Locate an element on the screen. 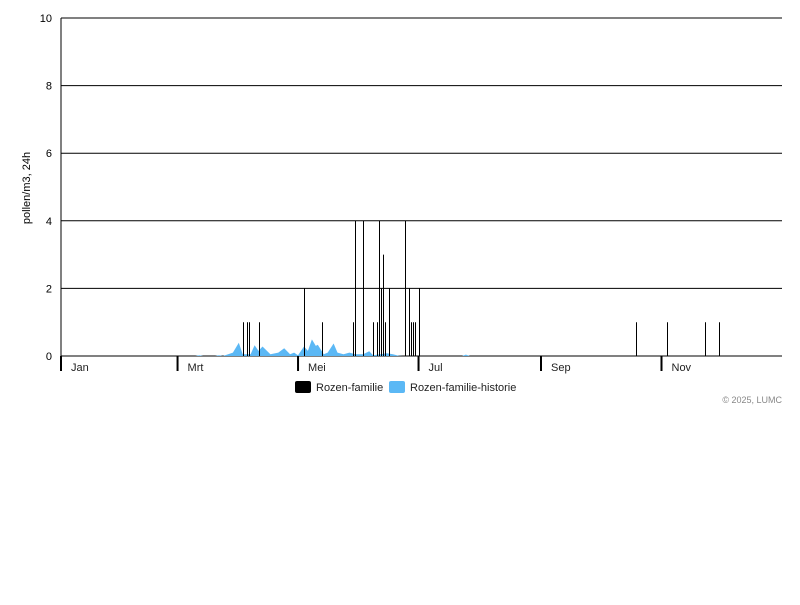 Image resolution: width=800 pixels, height=605 pixels. y-axis-label: pollen/m3, 24h is located at coordinates (27, 188).